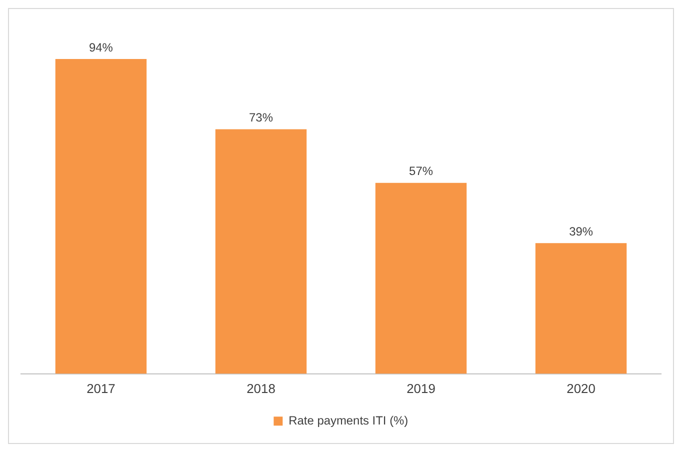 This screenshot has width=684, height=454. I want to click on data-label: 39%, so click(581, 231).